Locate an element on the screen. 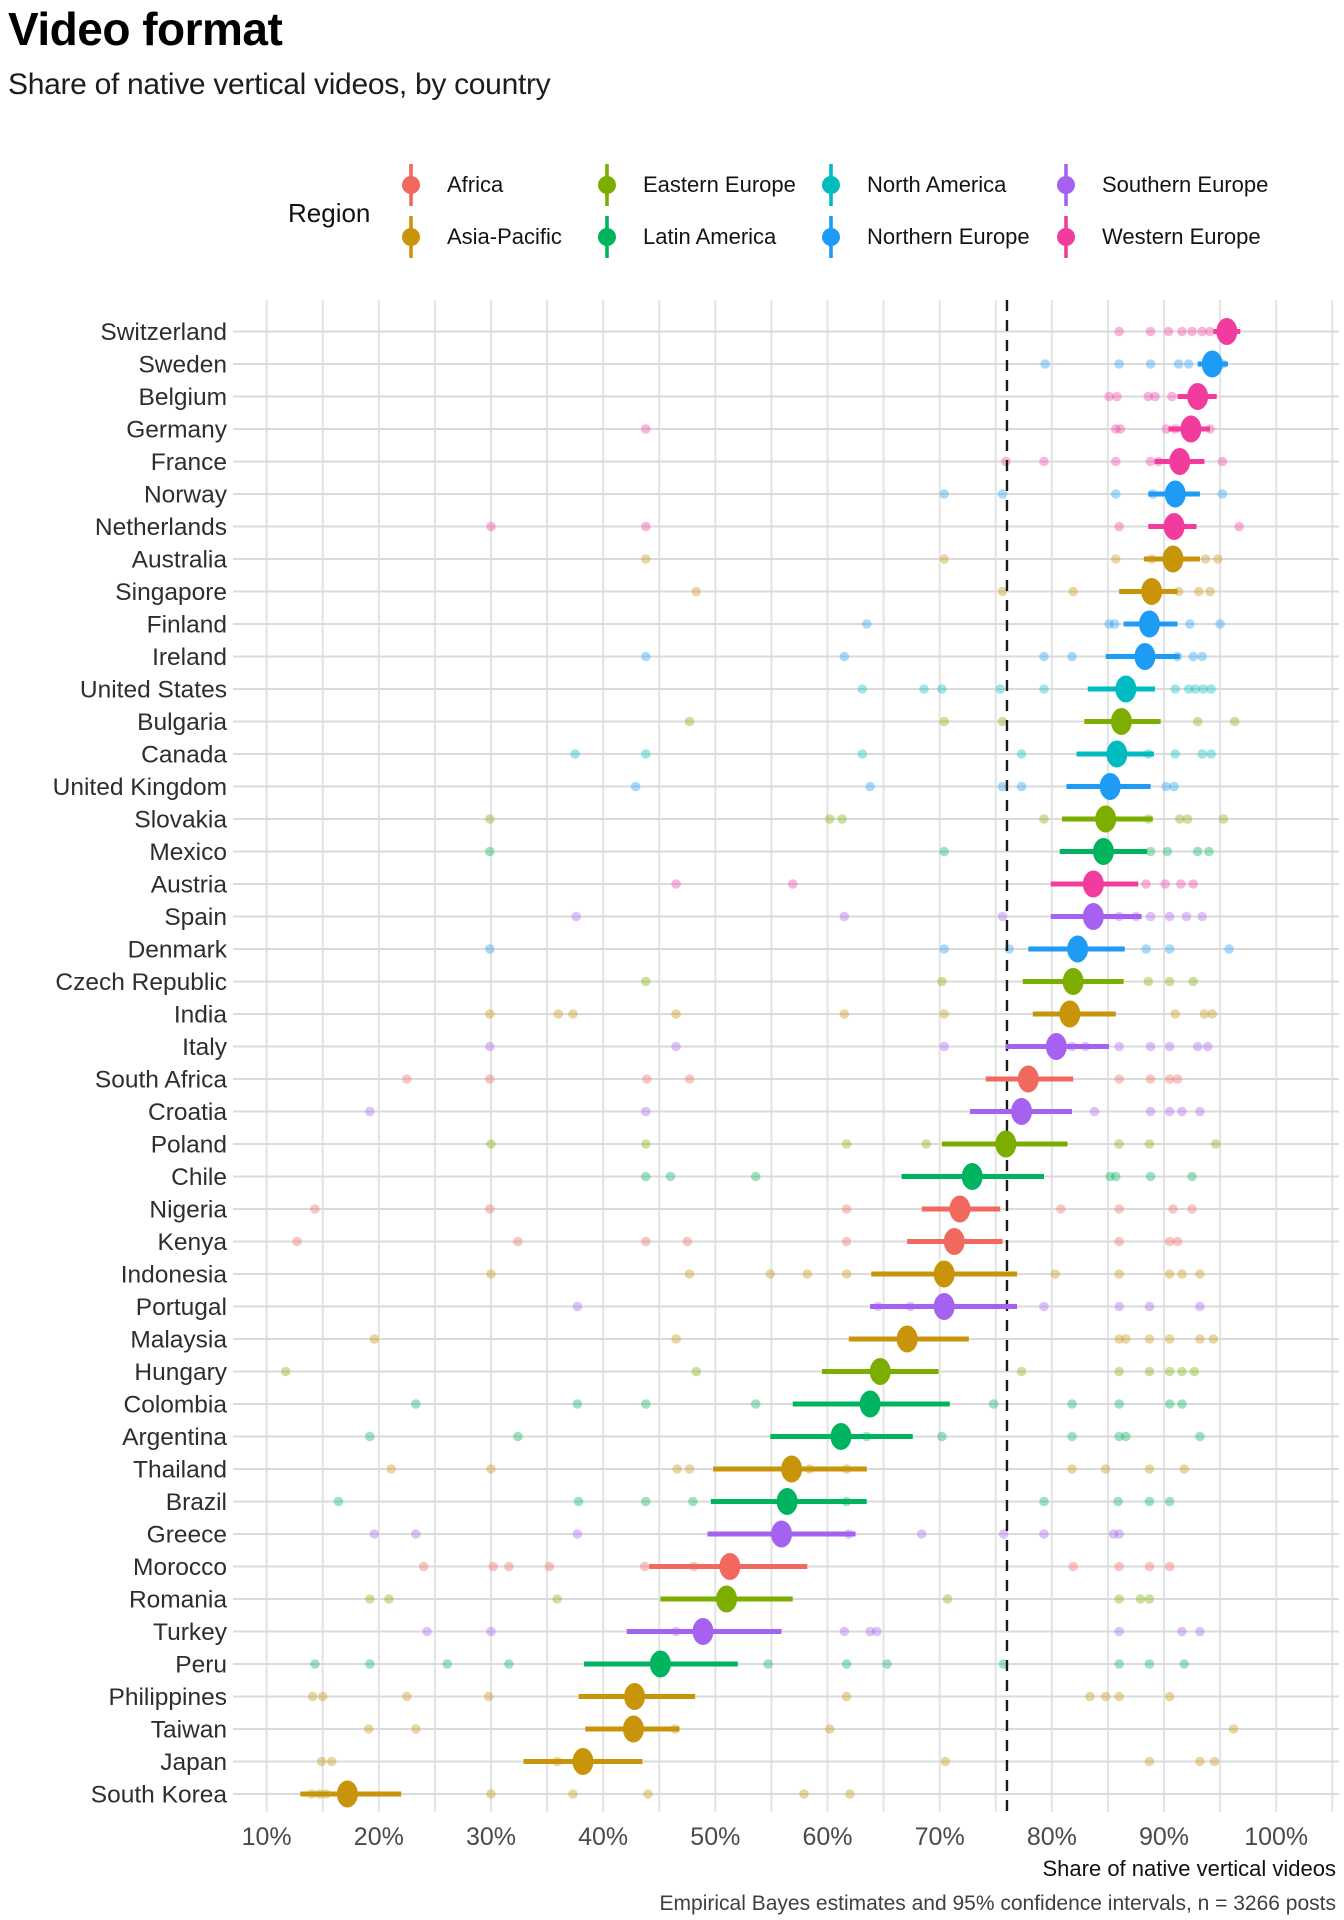  country-label: Hungary is located at coordinates (180, 1372).